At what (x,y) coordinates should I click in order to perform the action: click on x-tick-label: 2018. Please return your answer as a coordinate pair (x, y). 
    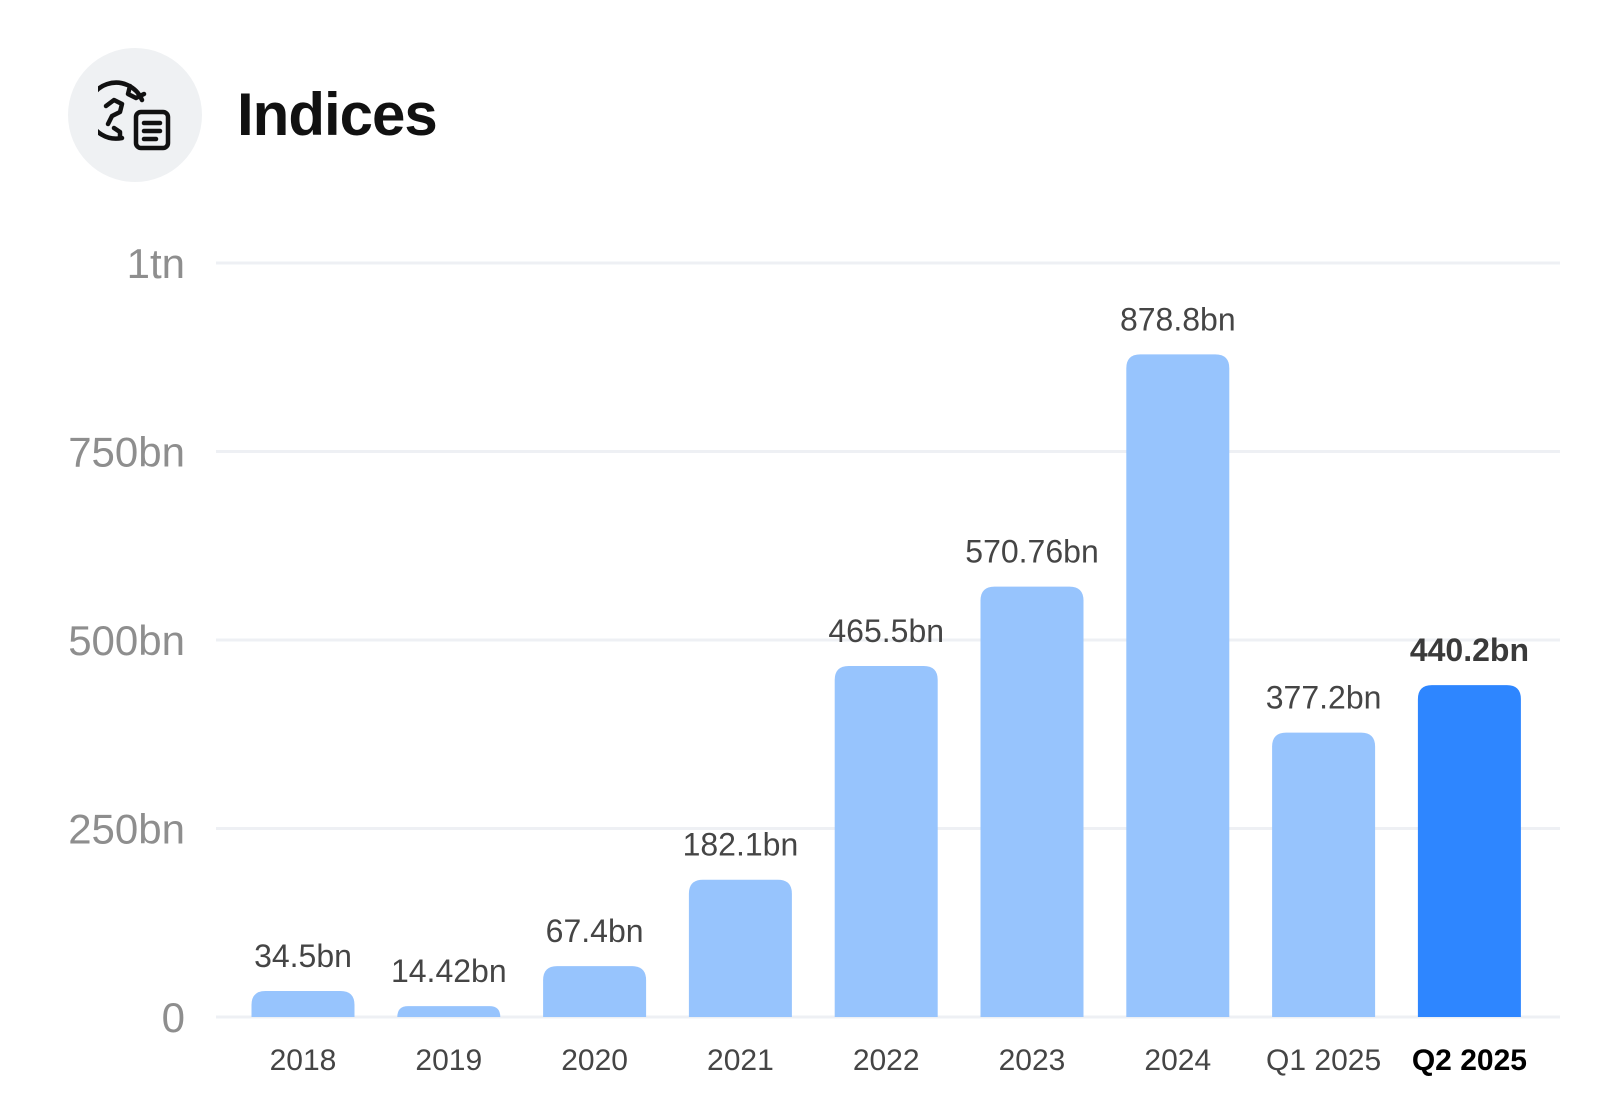
    Looking at the image, I should click on (303, 1060).